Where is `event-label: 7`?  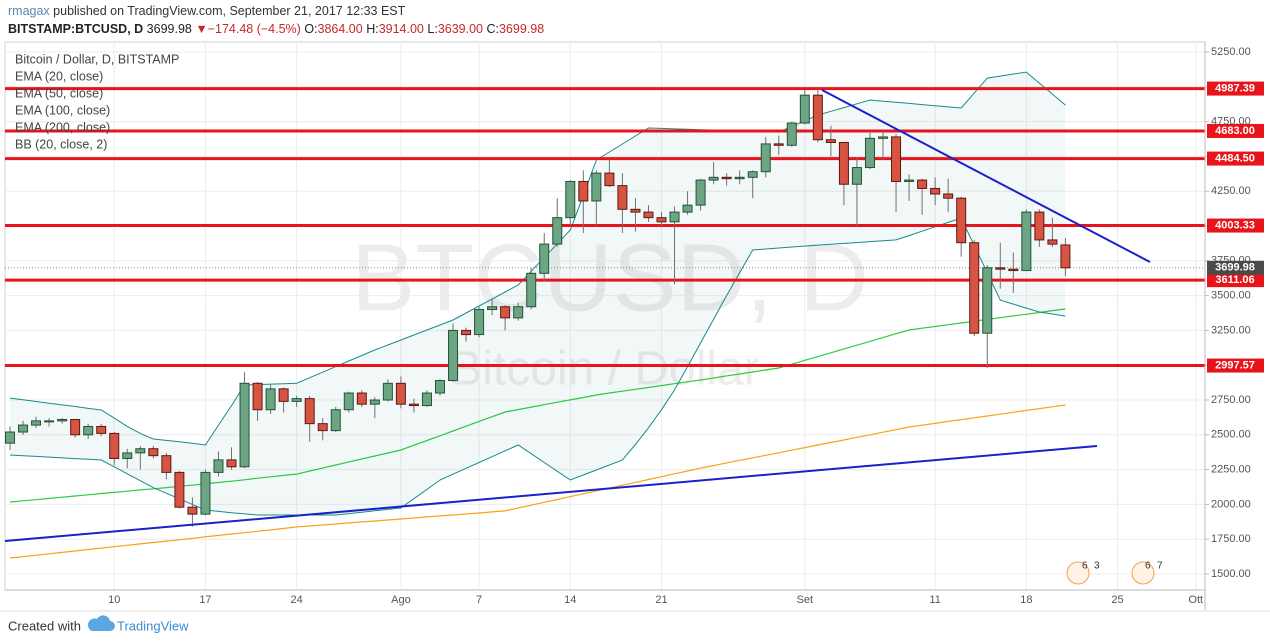
event-label: 7 is located at coordinates (1160, 566).